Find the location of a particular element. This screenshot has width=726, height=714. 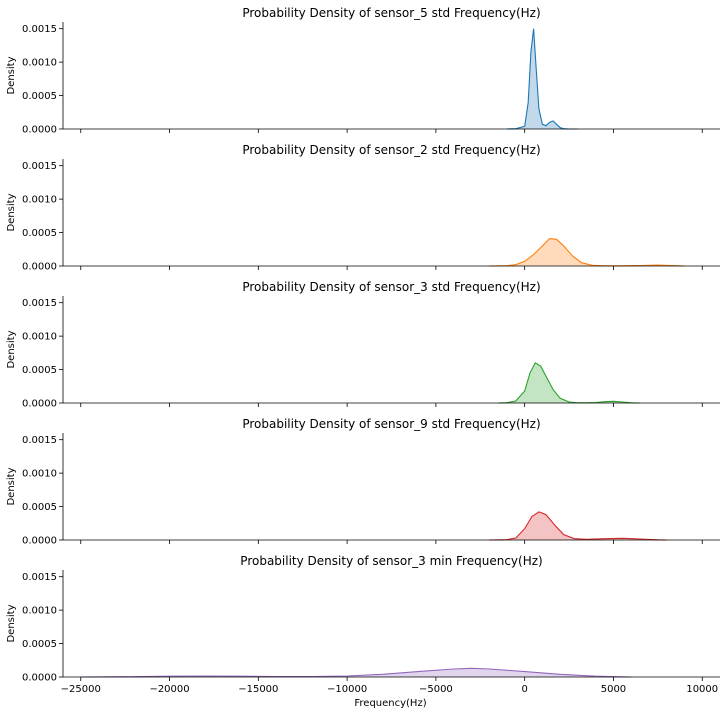

x-tick-label: −5000 is located at coordinates (436, 689).